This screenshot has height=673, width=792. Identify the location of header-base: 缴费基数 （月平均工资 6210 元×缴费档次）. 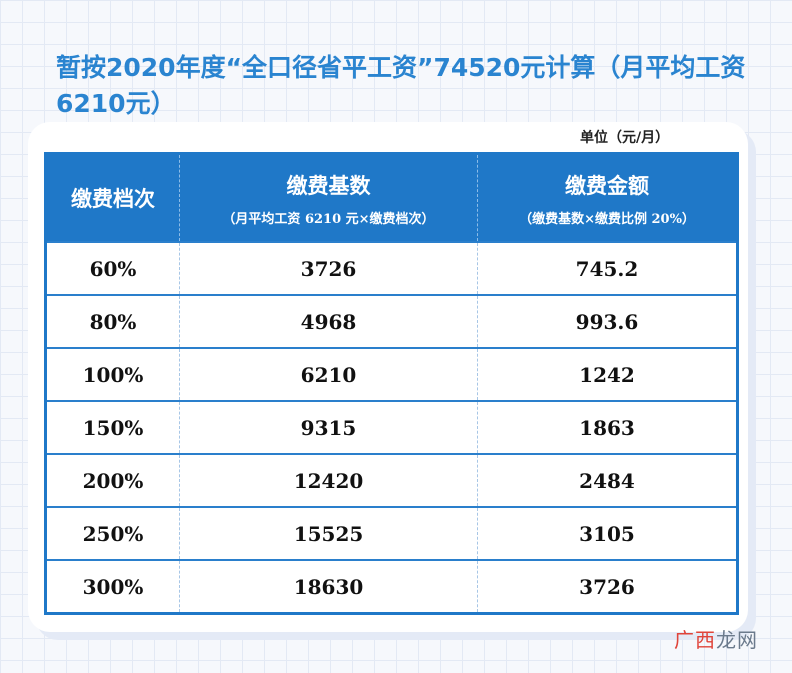
(328, 197).